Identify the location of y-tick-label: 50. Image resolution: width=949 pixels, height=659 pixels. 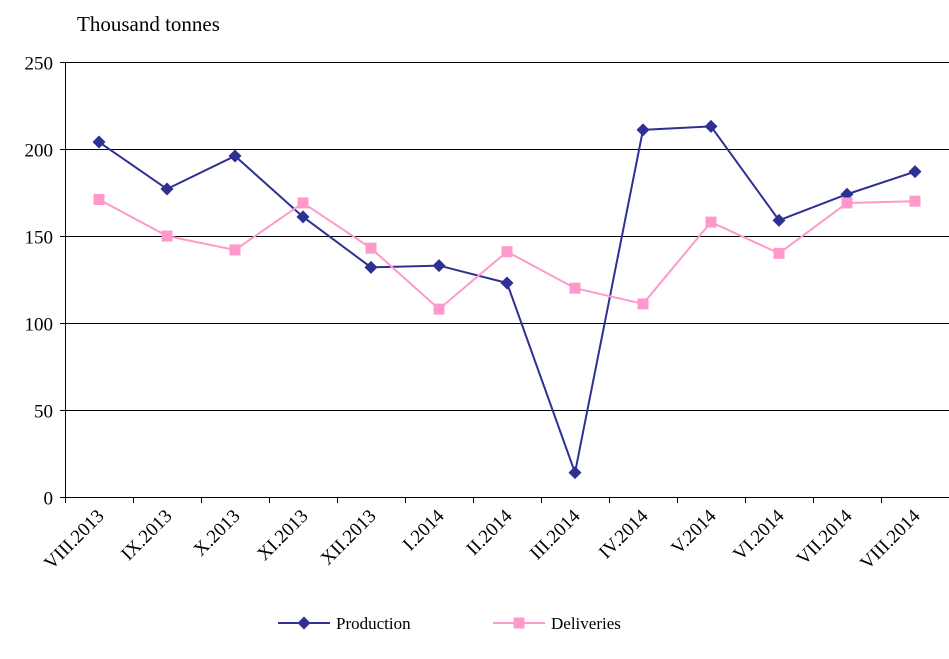
(43, 412).